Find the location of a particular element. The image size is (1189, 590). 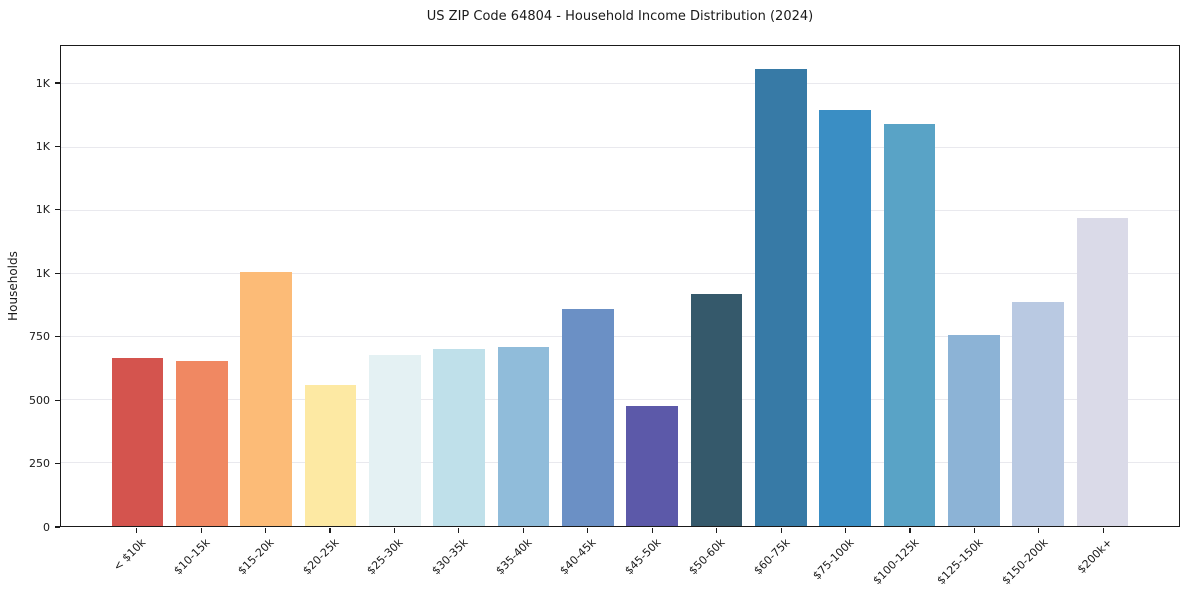

x-tick-label-text: $25-30k is located at coordinates (385, 557).